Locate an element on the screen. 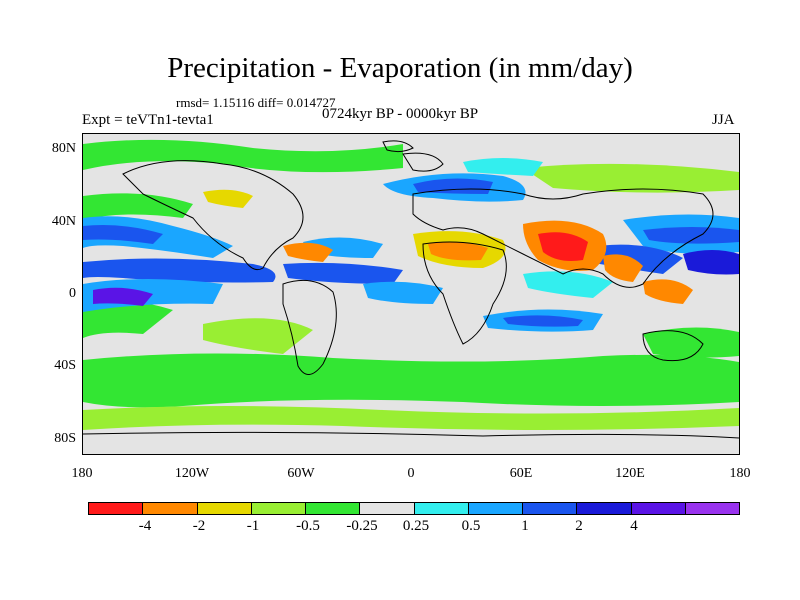 Image resolution: width=800 pixels, height=600 pixels. field-green-north is located at coordinates (411, 179).